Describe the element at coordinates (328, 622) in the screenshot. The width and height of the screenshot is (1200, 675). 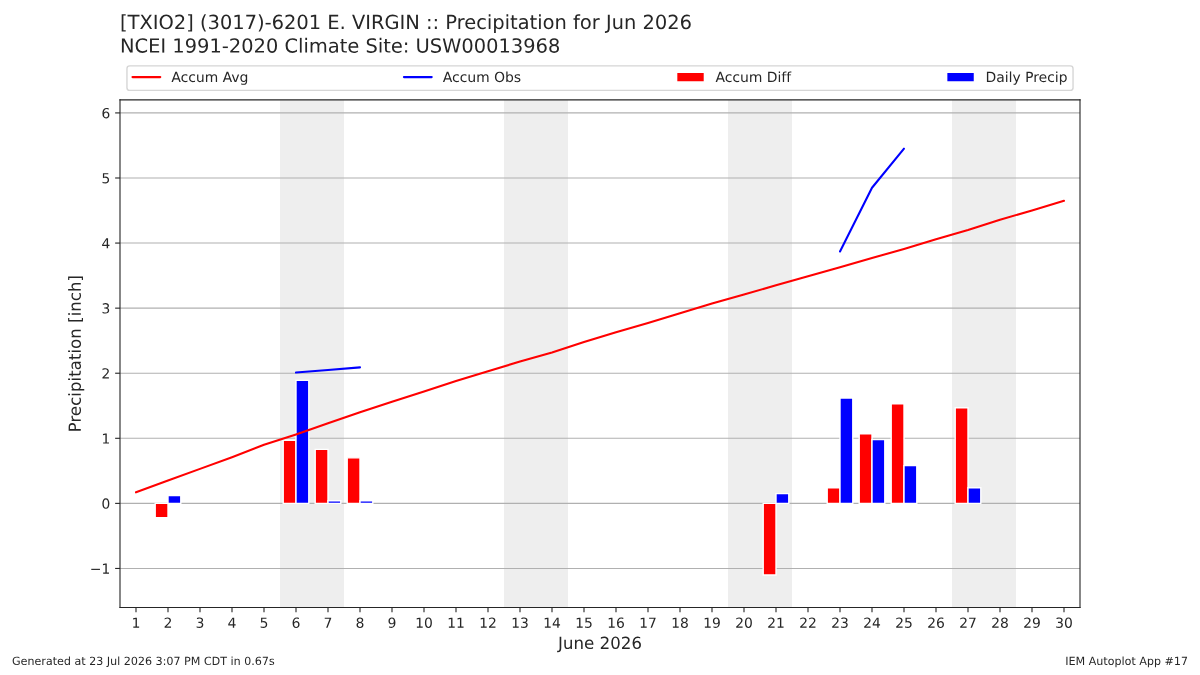
I see `x-tick-label: 7` at that location.